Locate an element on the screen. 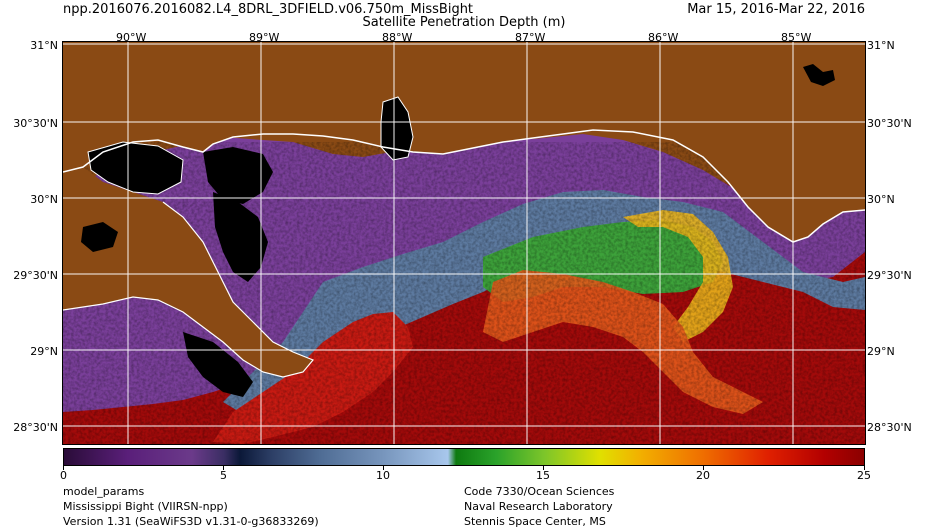  colorbar-tick-25: 25 is located at coordinates (864, 475).